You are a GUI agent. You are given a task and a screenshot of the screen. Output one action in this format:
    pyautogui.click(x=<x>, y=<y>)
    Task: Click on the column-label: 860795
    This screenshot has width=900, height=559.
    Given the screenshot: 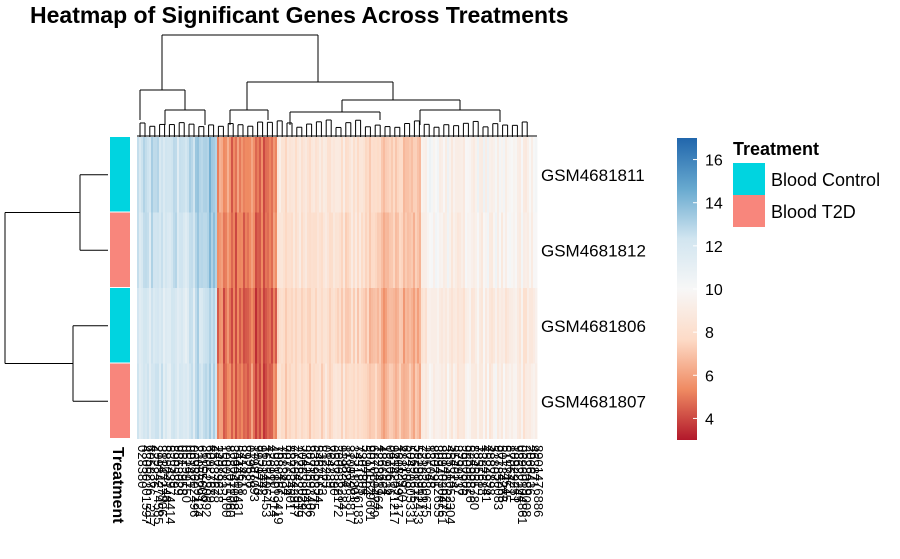 What is the action you would take?
    pyautogui.click(x=434, y=466)
    